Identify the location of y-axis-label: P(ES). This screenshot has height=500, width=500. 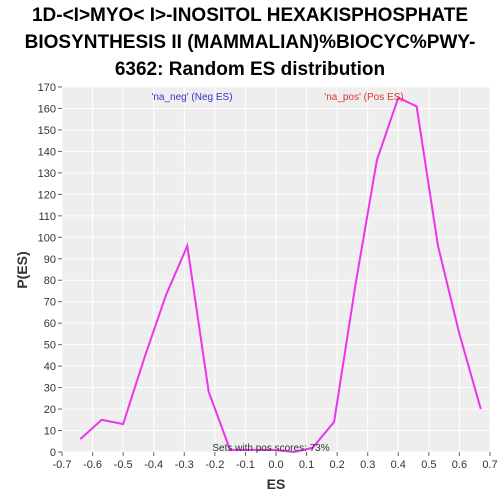
(22, 269).